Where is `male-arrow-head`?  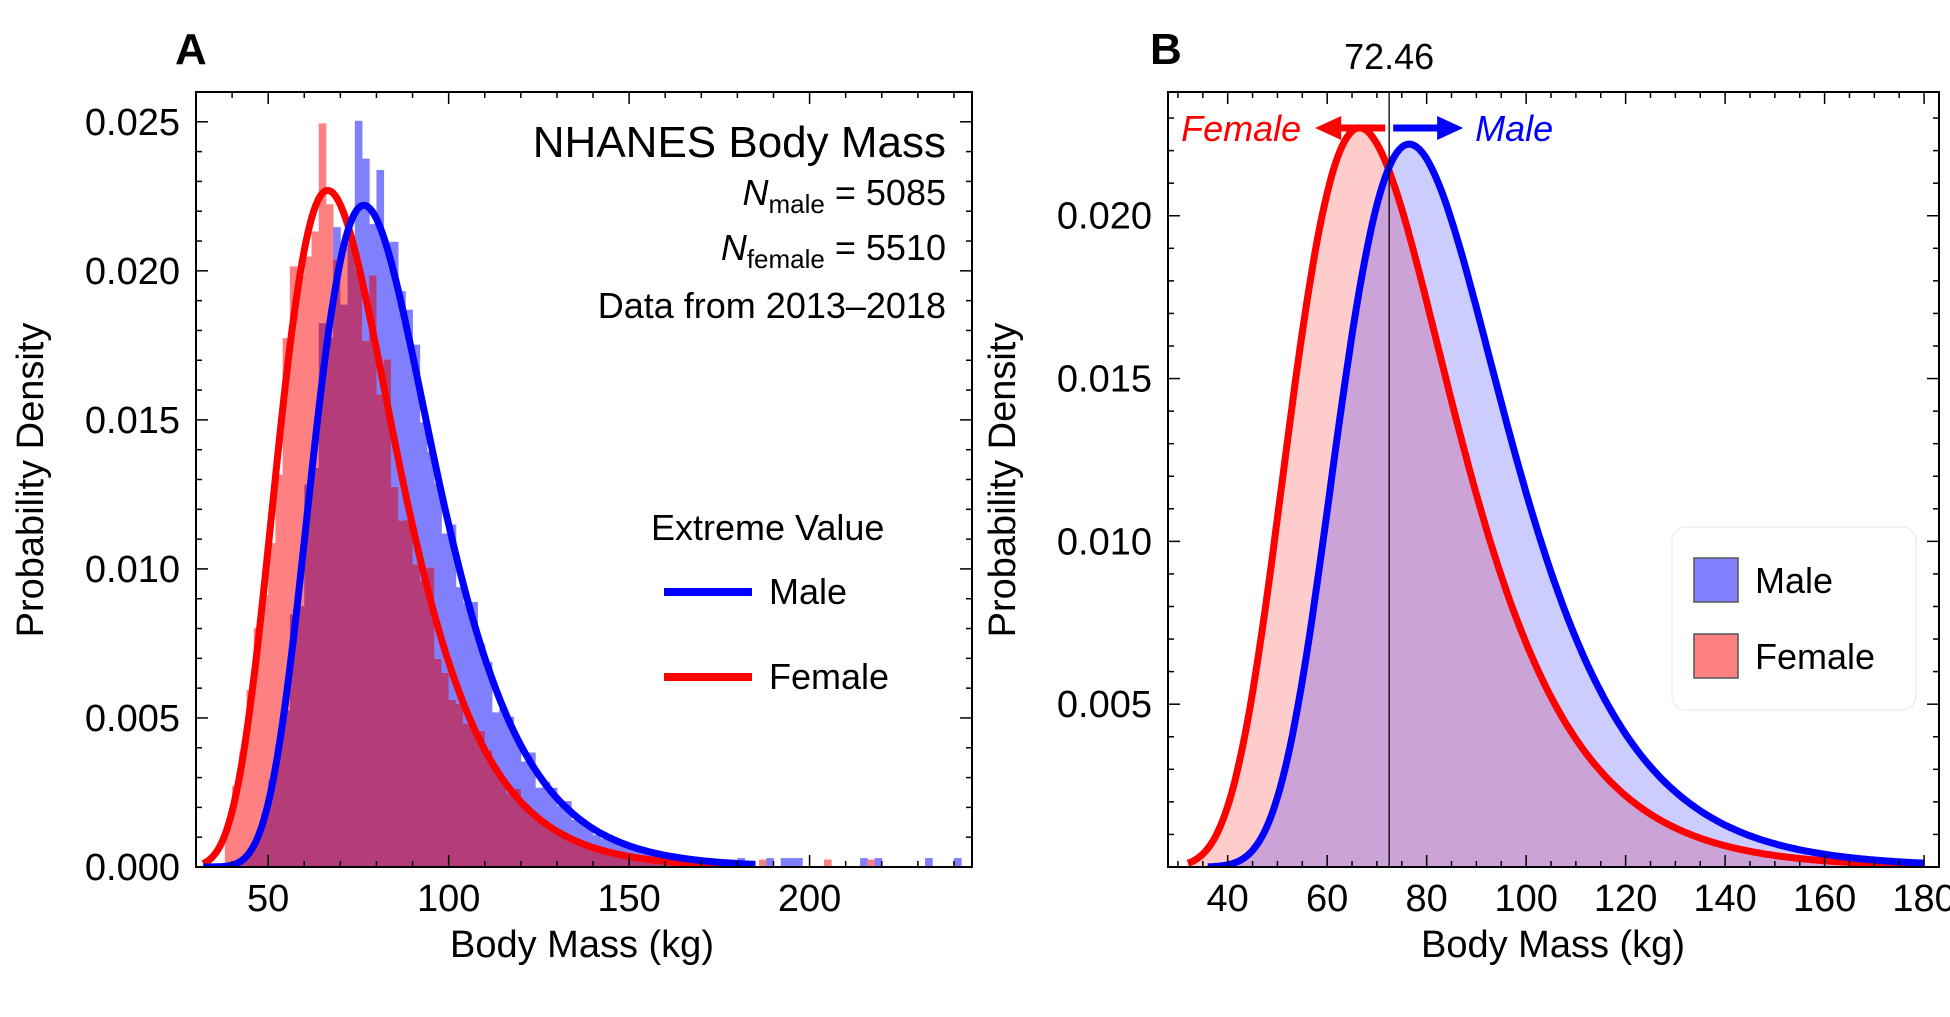
male-arrow-head is located at coordinates (1450, 128).